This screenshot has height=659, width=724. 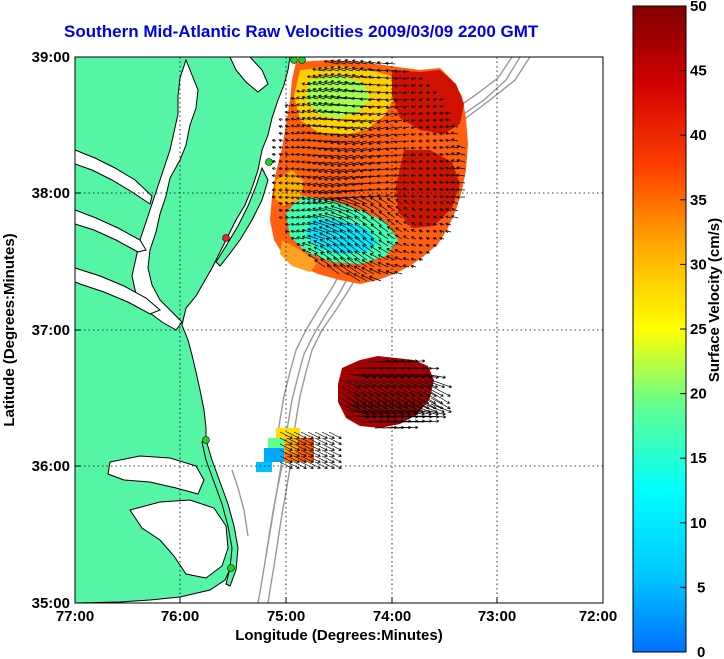 I want to click on colorbar-tick-label: 30, so click(x=698, y=264).